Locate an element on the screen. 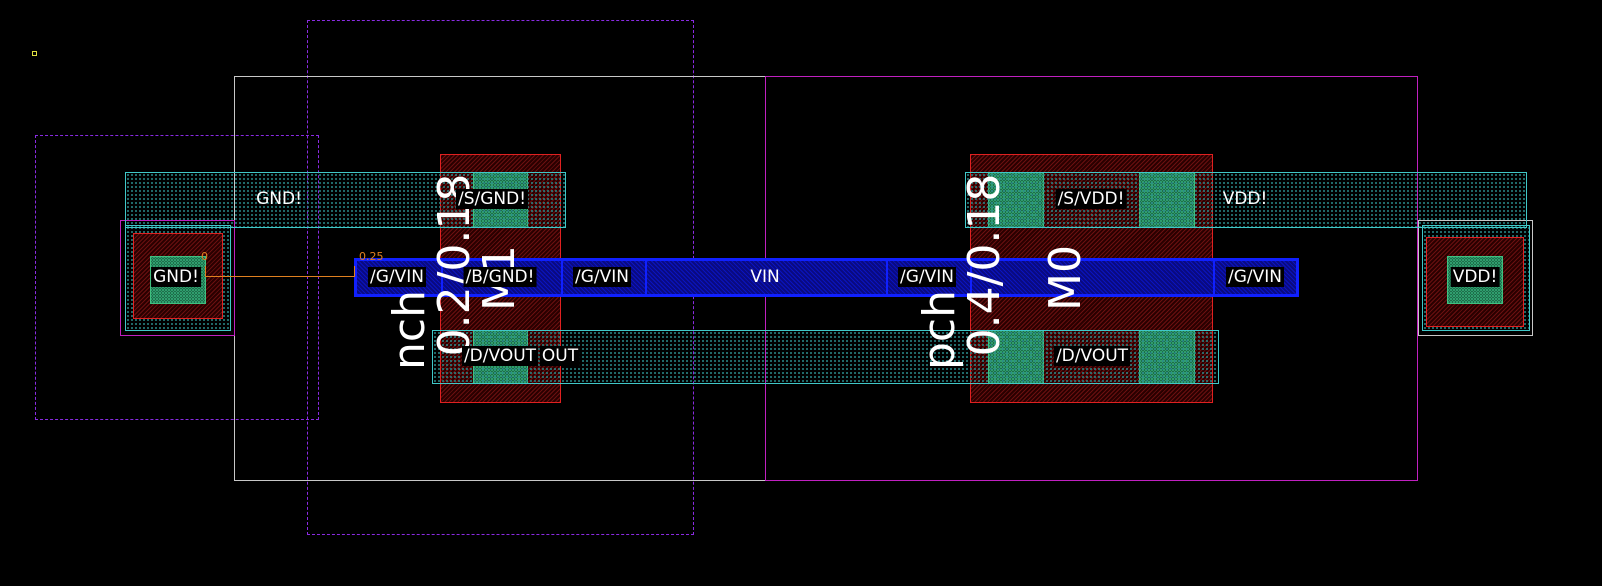 Image resolution: width=1602 pixels, height=586 pixels. tap-boundary is located at coordinates (177, 277).